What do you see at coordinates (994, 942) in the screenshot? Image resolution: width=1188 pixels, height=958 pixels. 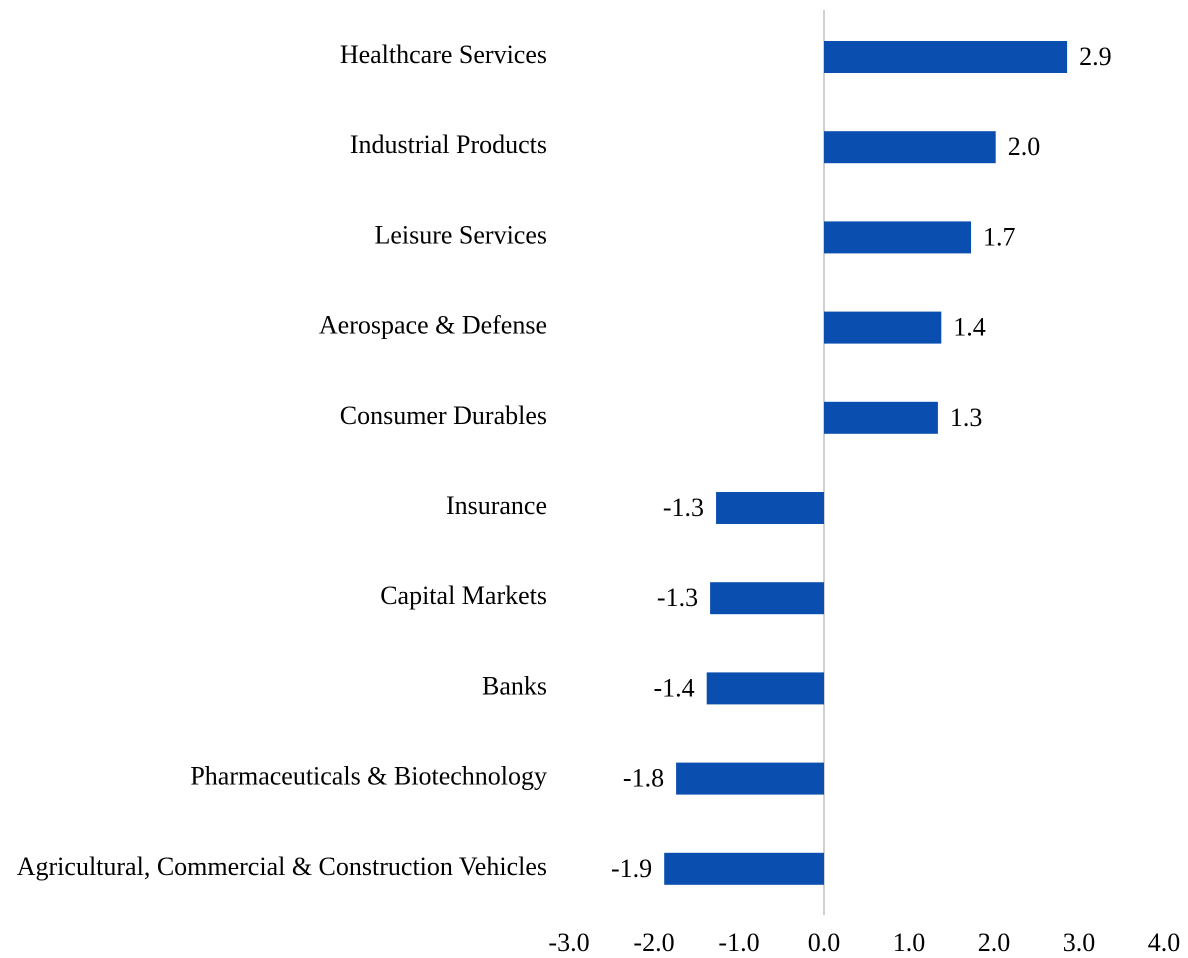 I see `x-tick-label: 2.0` at bounding box center [994, 942].